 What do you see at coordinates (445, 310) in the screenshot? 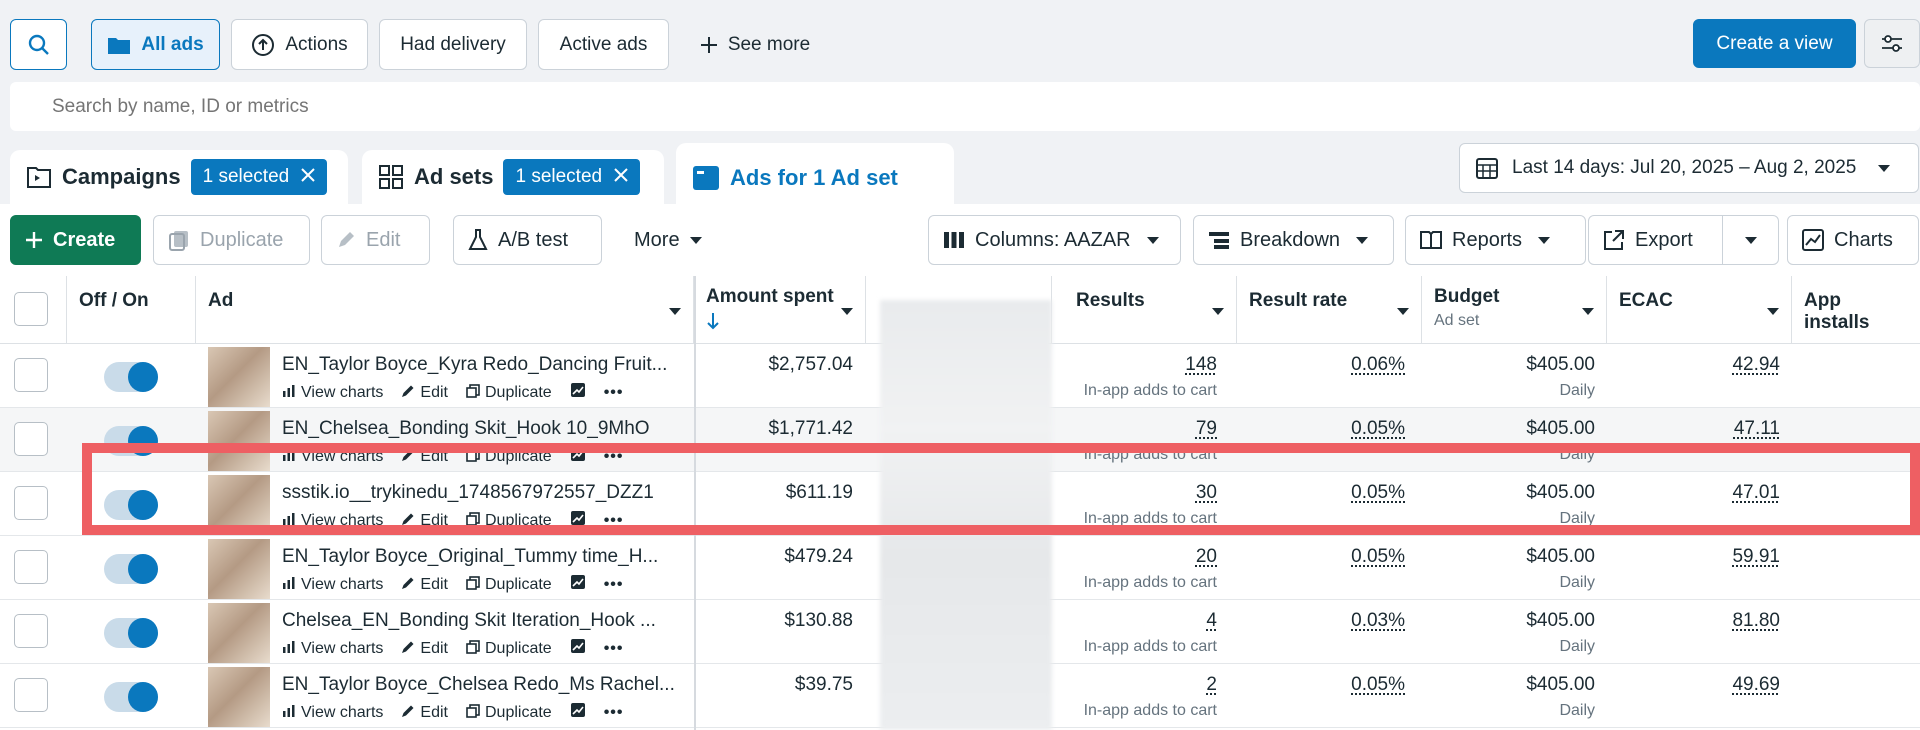
I see `header-ad: Ad` at bounding box center [445, 310].